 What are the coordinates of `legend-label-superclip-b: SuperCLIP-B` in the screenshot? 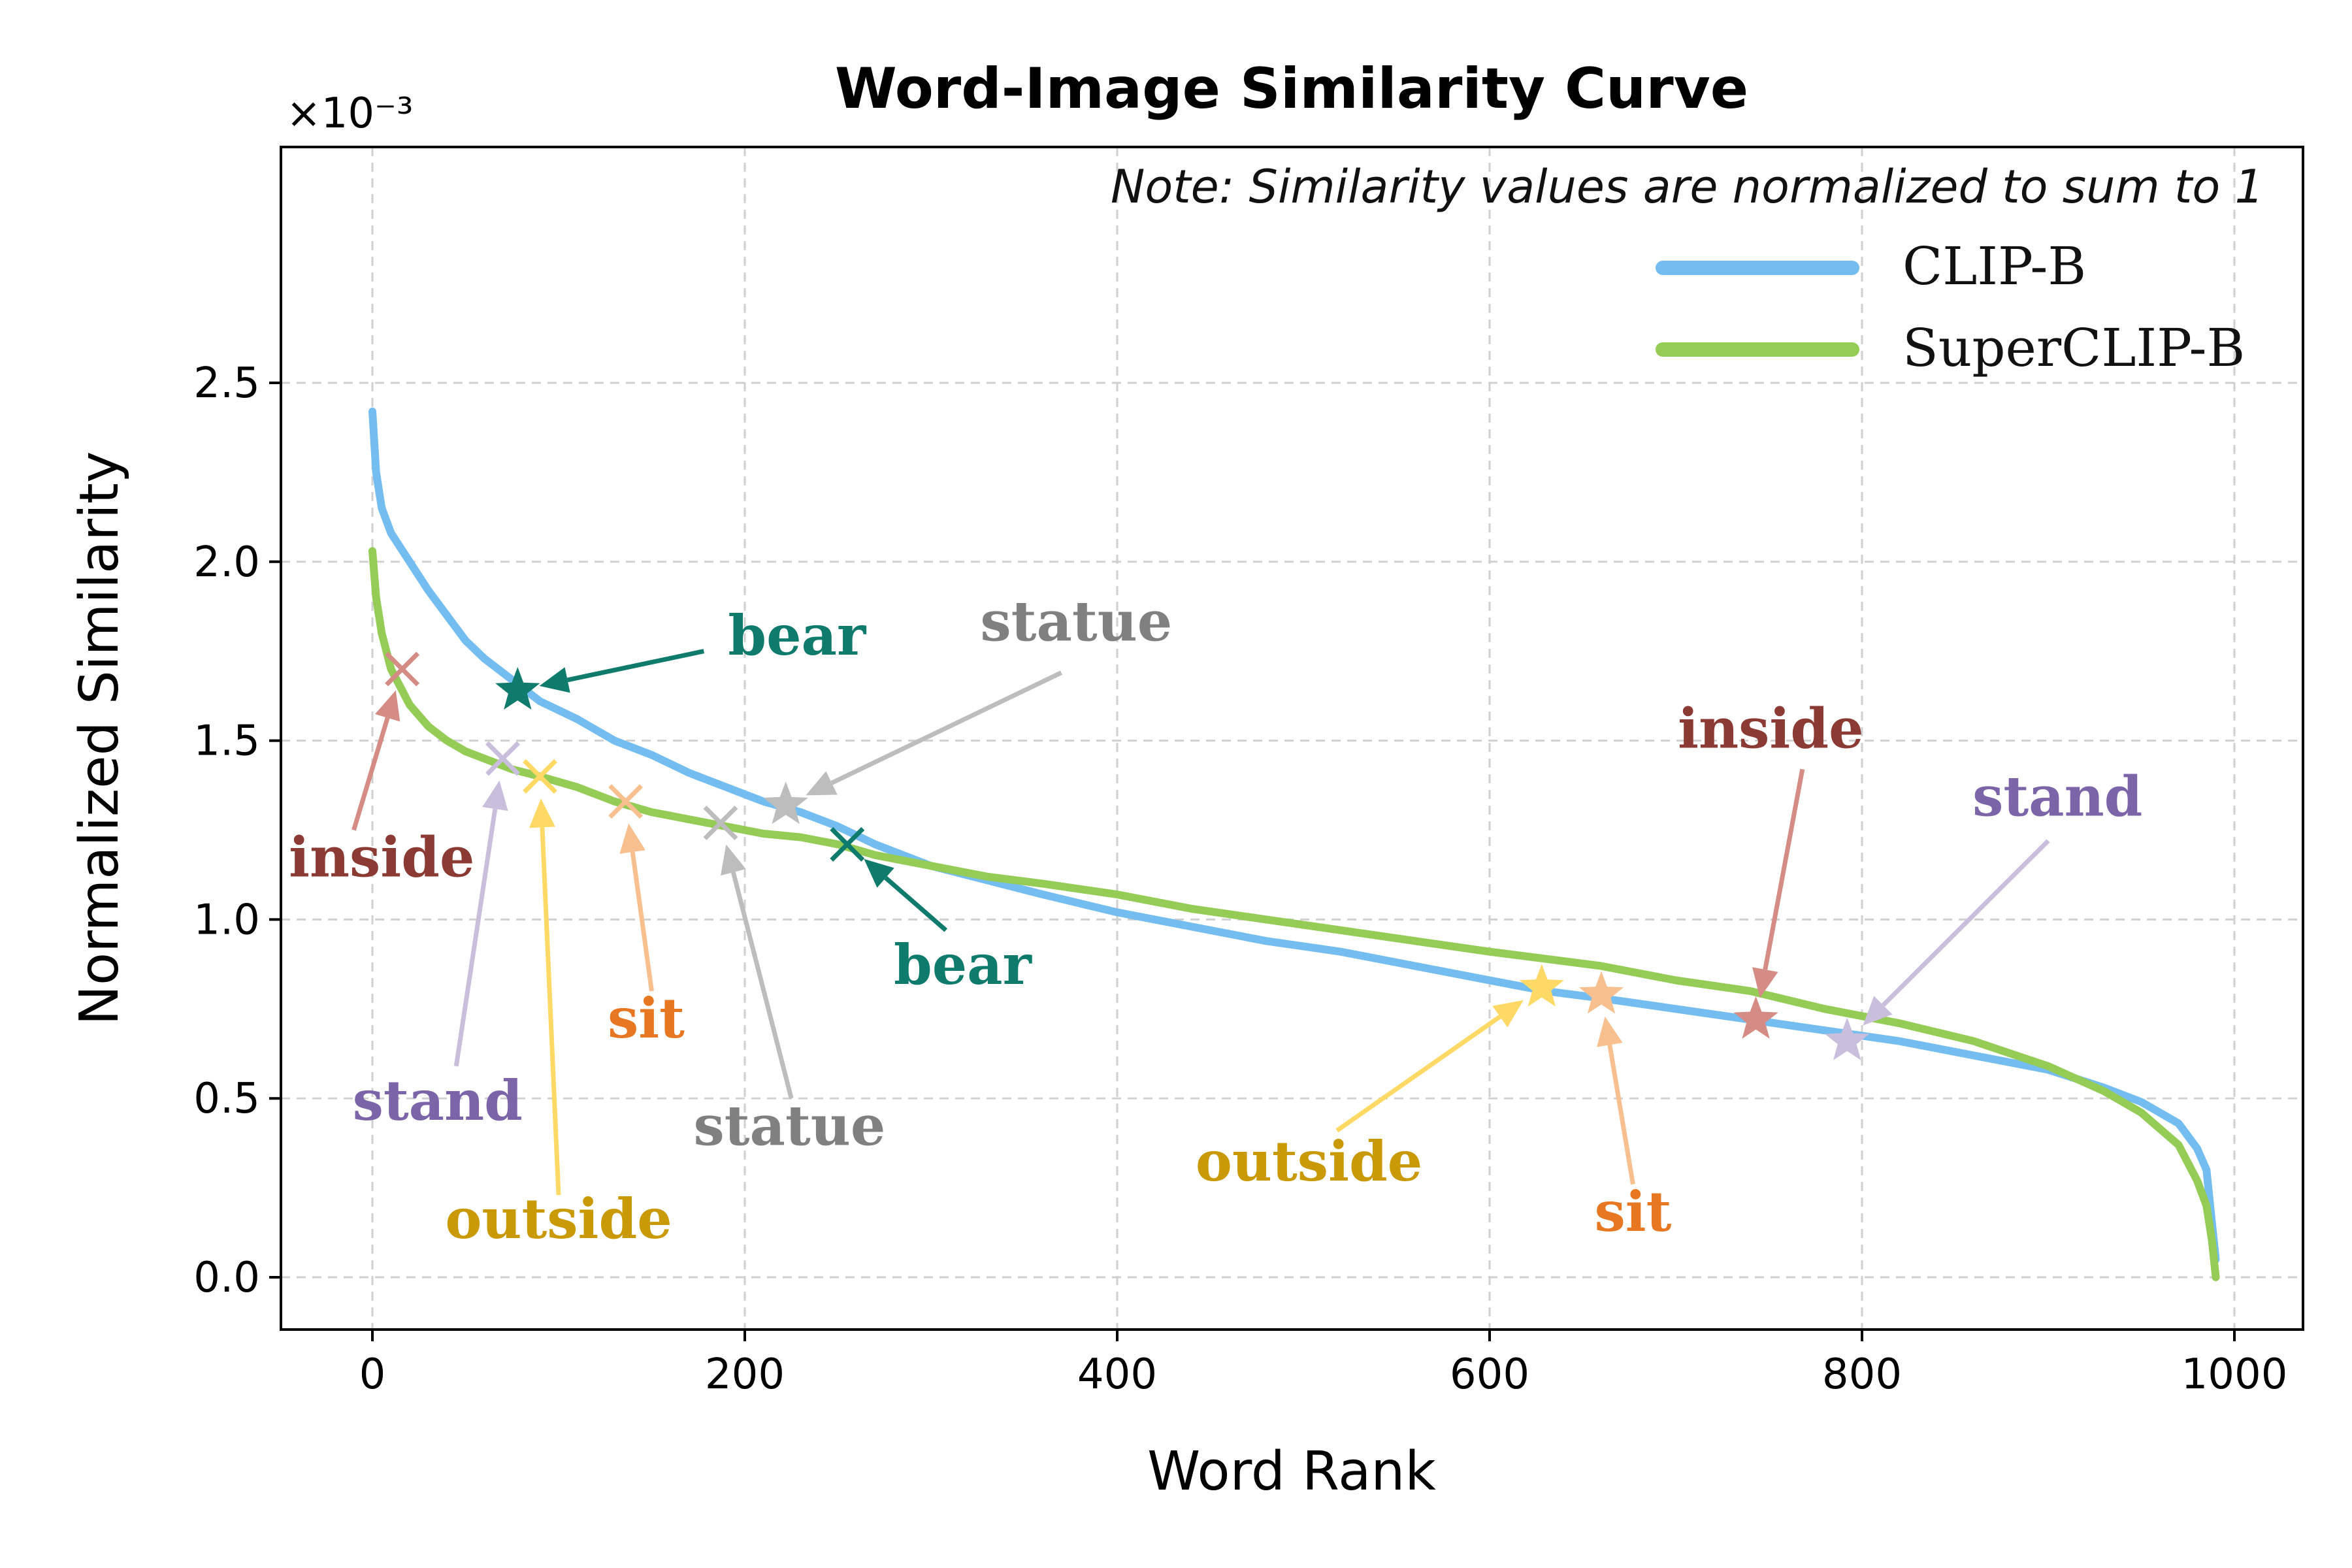 It's located at (2074, 348).